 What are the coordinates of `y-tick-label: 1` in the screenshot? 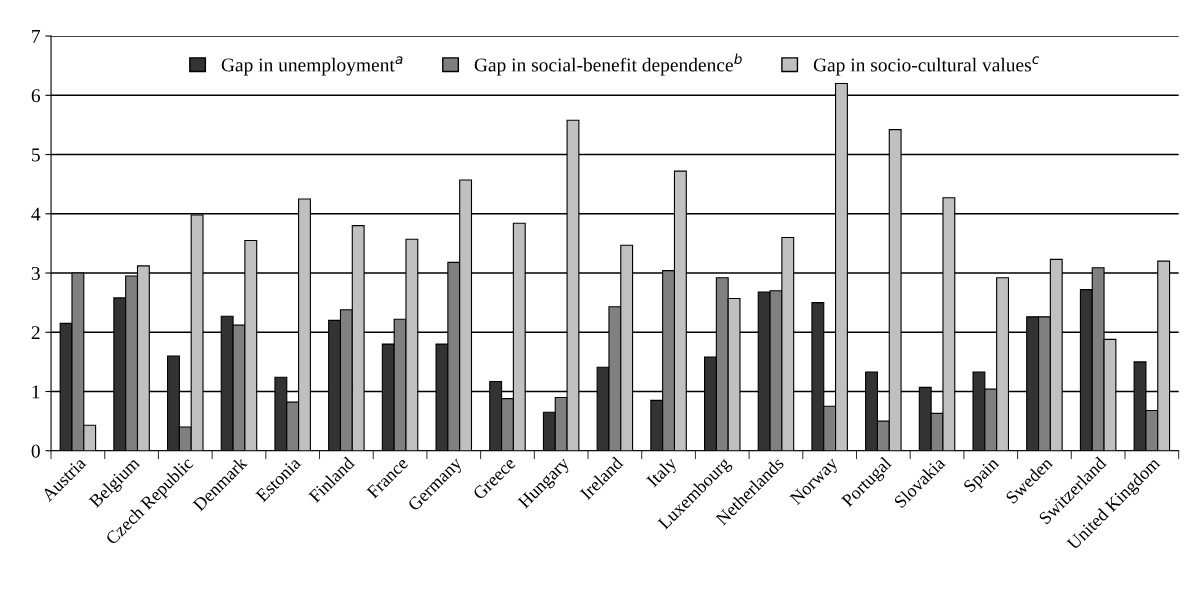 It's located at (36, 392).